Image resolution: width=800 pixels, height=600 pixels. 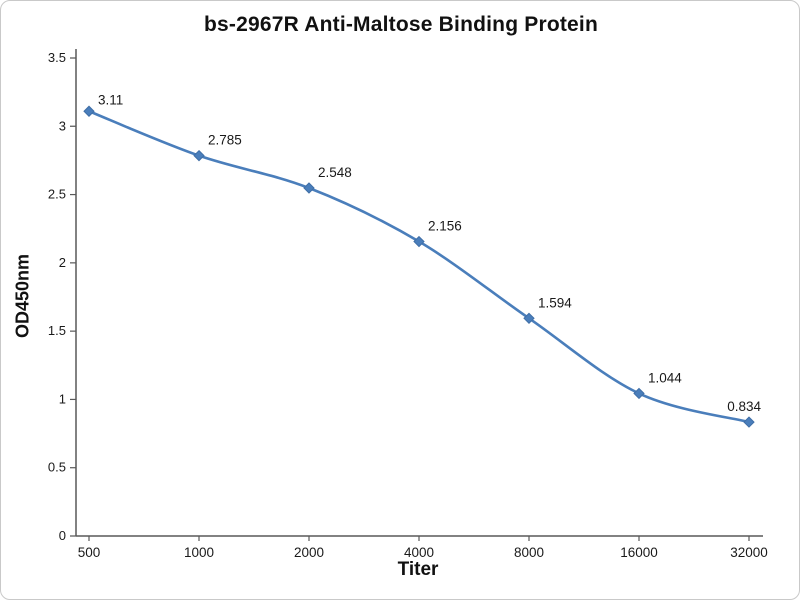 I want to click on y-tick-label: 1.5, so click(x=57, y=330).